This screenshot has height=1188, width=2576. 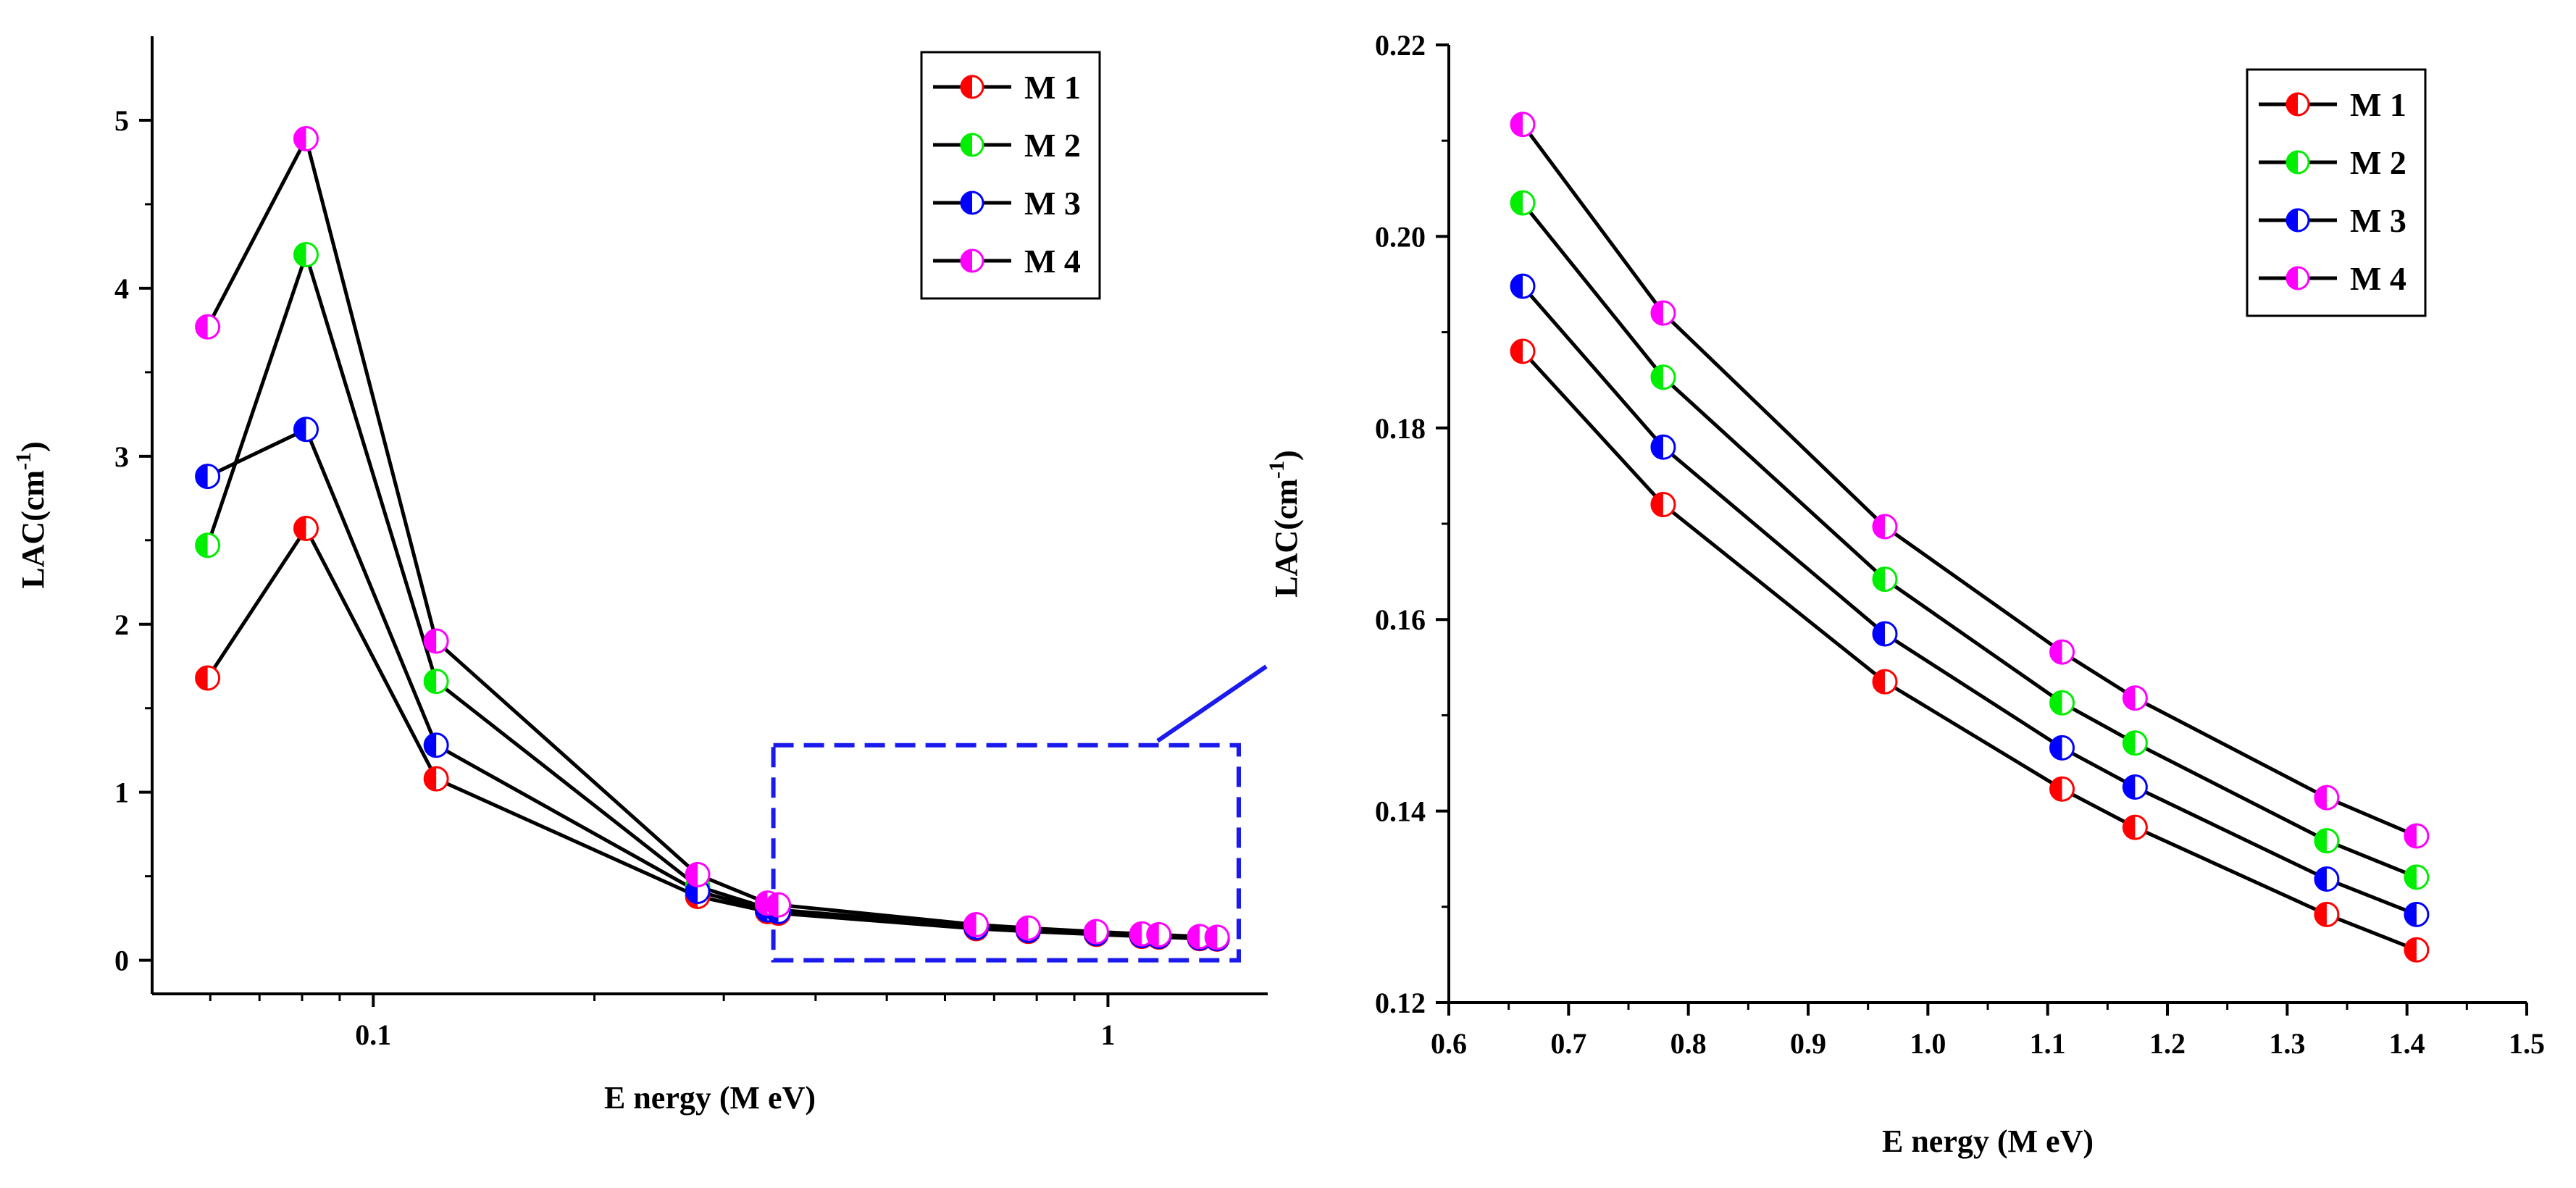 I want to click on x-tick-label: 1.1, so click(x=2048, y=1043).